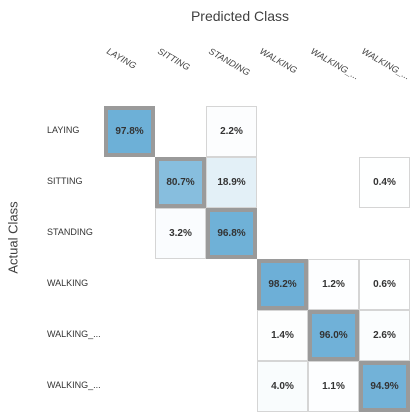 Image resolution: width=411 pixels, height=412 pixels. What do you see at coordinates (63, 130) in the screenshot?
I see `row-label: LAYING` at bounding box center [63, 130].